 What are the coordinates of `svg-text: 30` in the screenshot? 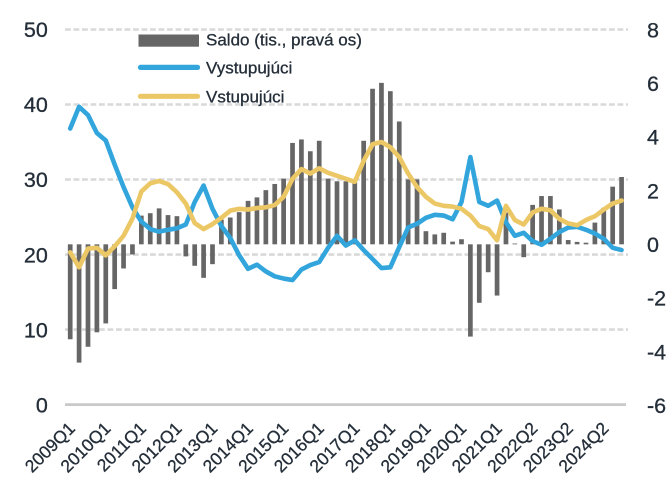 It's located at (36, 180).